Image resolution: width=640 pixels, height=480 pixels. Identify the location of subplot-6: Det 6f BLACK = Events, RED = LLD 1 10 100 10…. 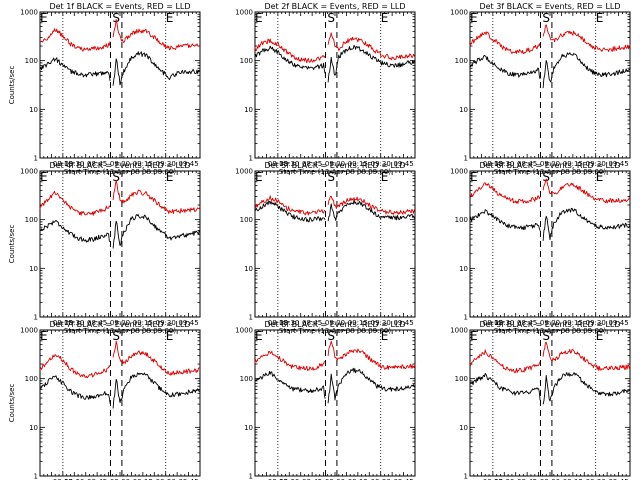
(540, 248).